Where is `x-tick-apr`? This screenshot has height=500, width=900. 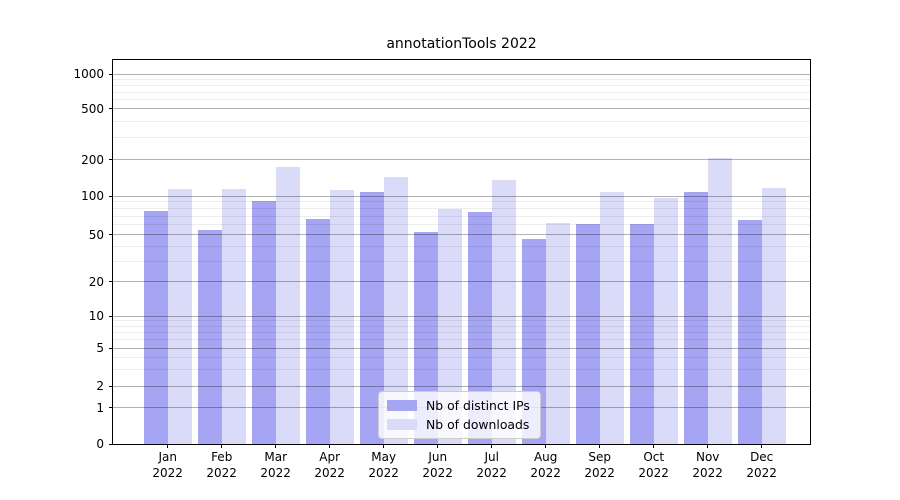 x-tick-apr is located at coordinates (330, 446).